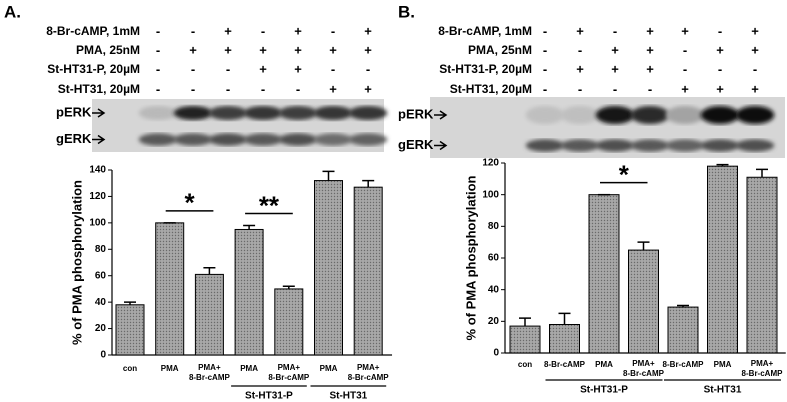  Describe the element at coordinates (108, 50) in the screenshot. I see `treatment-label: PMA, 25nM` at that location.